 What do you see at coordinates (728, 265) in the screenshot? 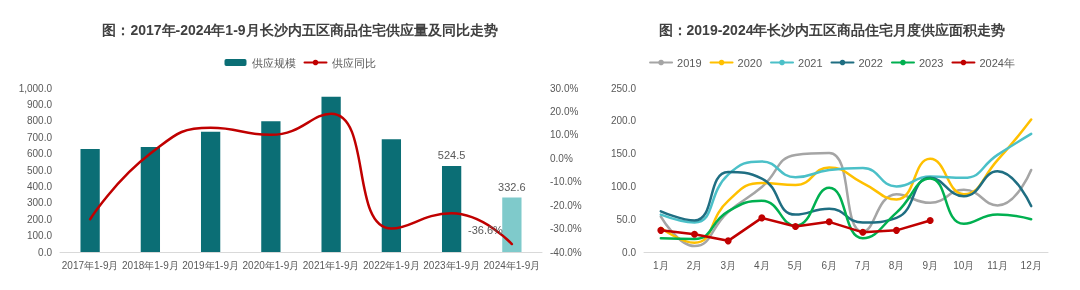
I see `x-tick-label: 3月` at bounding box center [728, 265].